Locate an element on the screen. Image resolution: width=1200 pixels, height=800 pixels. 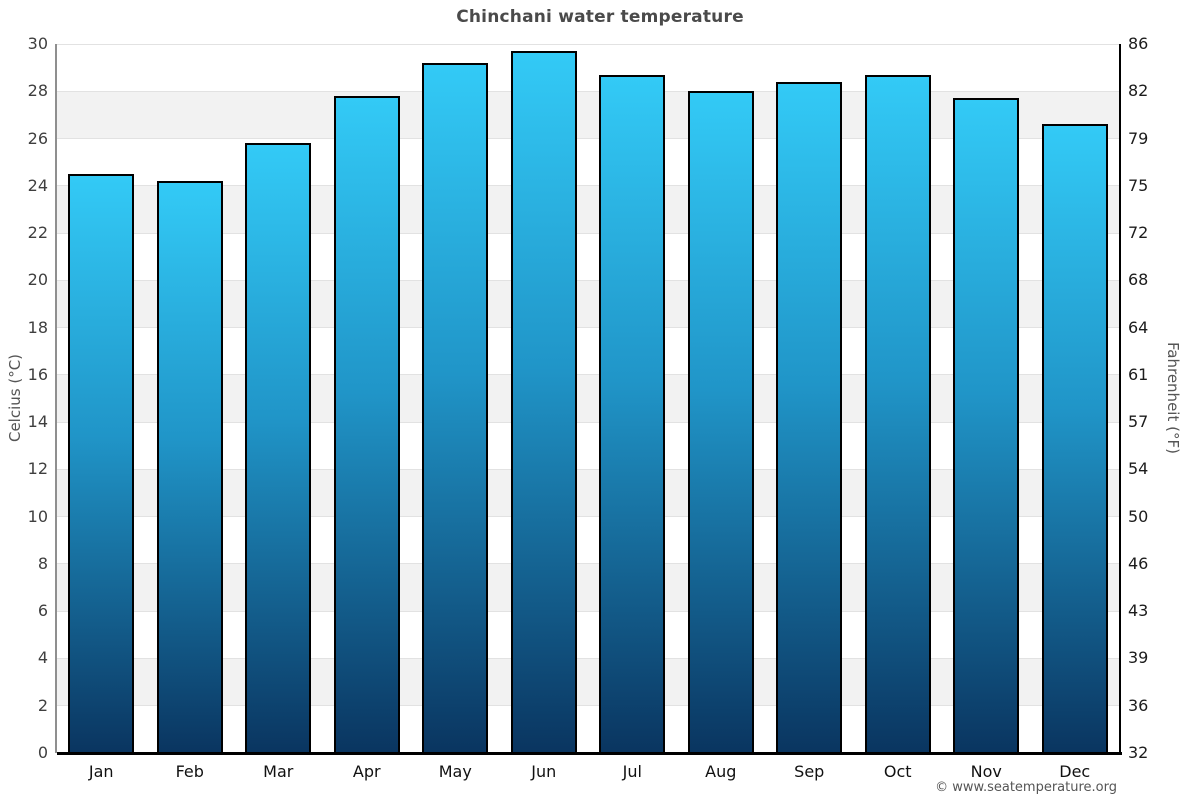
left-axis-line is located at coordinates (56, 398).